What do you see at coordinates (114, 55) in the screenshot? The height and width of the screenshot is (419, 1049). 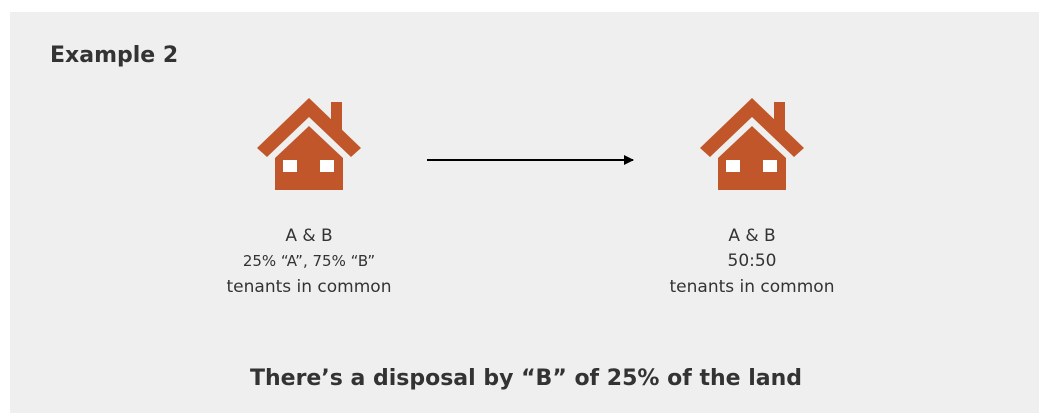 I see `title: Example 2` at bounding box center [114, 55].